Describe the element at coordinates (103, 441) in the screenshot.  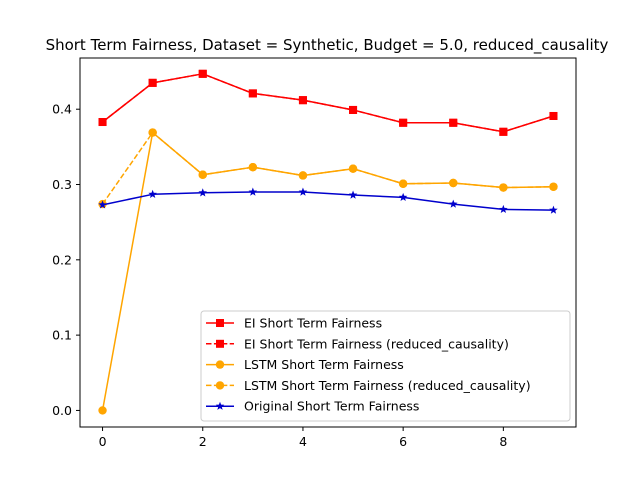
I see `x-tick-label: 0` at that location.